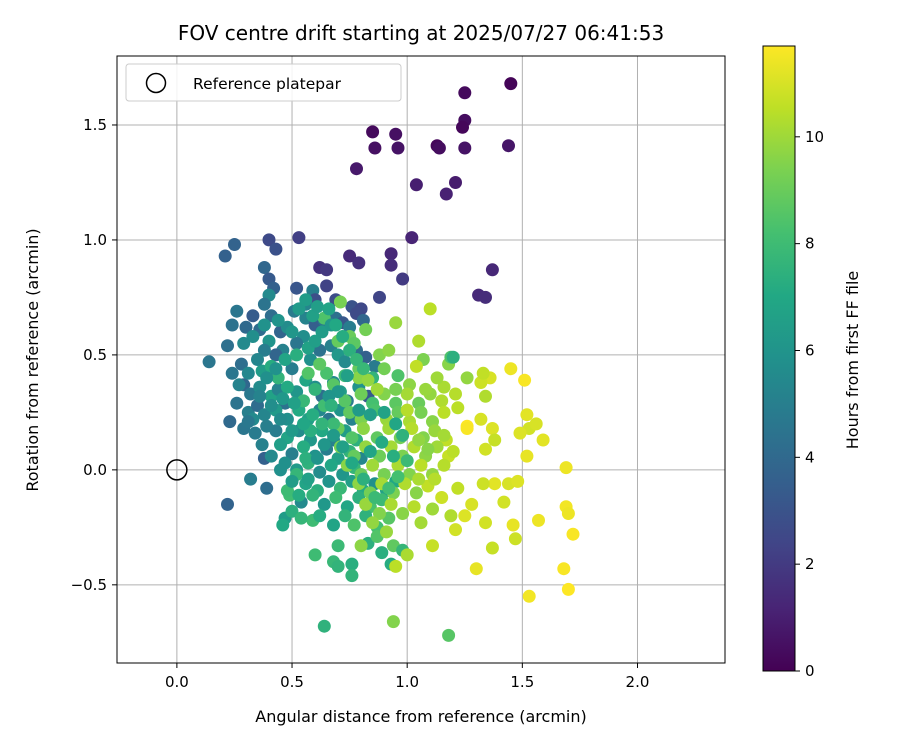 This screenshot has height=750, width=900. What do you see at coordinates (407, 677) in the screenshot?
I see `x-axis-ticks: 0.0 0.5 1.0 1.5 2.0` at bounding box center [407, 677].